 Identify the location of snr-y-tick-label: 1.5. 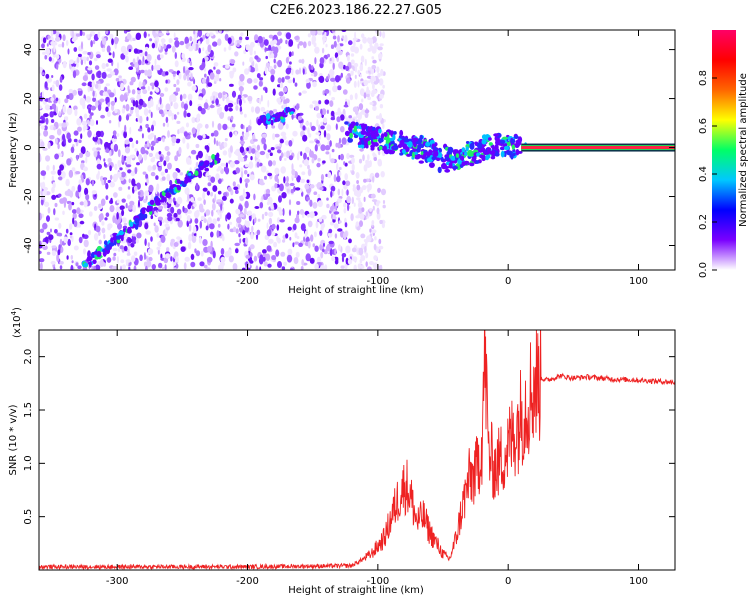
(28, 410).